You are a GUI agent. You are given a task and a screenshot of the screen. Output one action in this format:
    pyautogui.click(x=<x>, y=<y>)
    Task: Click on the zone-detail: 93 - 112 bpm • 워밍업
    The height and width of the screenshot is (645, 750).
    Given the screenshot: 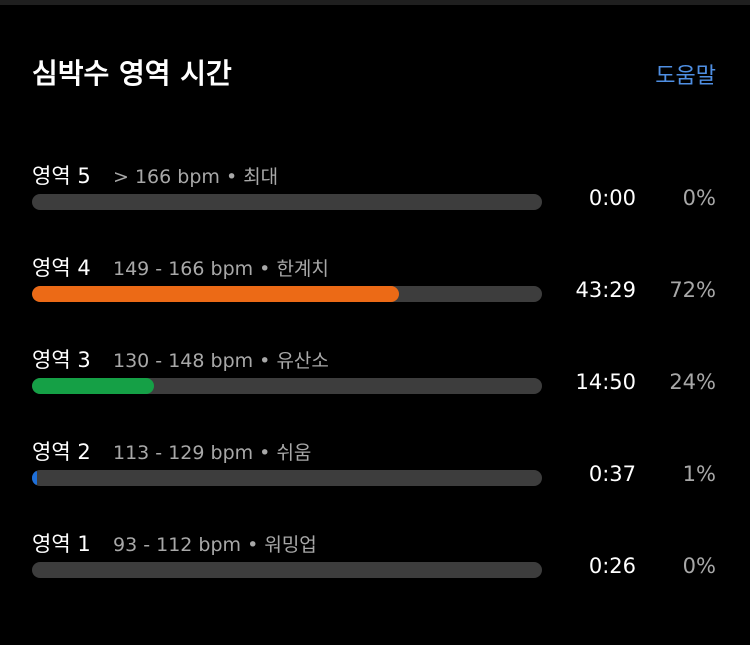 What is the action you would take?
    pyautogui.click(x=215, y=543)
    